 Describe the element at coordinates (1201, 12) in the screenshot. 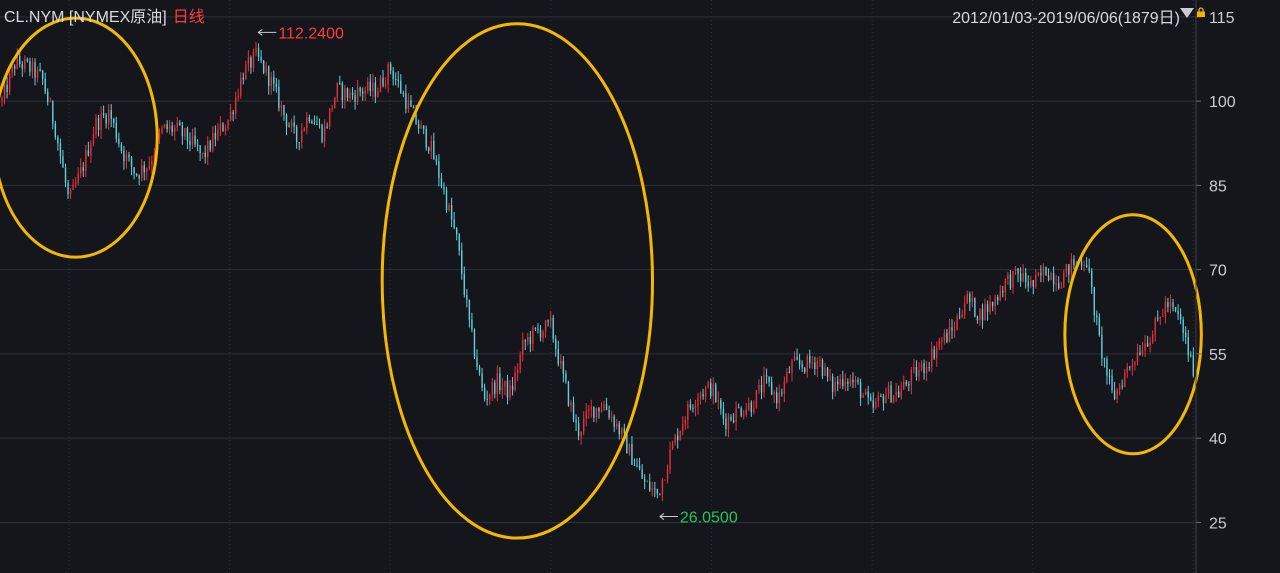

I see `lock-icon` at that location.